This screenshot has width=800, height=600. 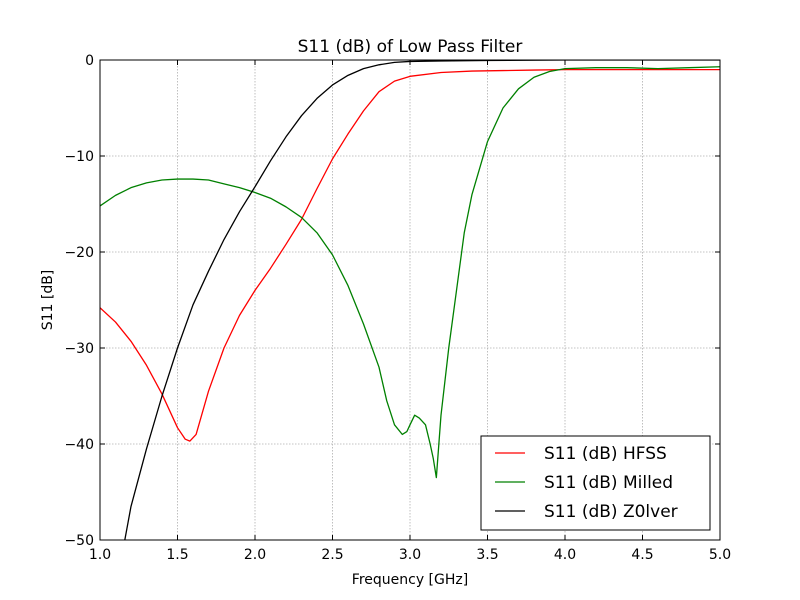 What do you see at coordinates (608, 483) in the screenshot?
I see `legend-label-2: S11 (dB) Milled` at bounding box center [608, 483].